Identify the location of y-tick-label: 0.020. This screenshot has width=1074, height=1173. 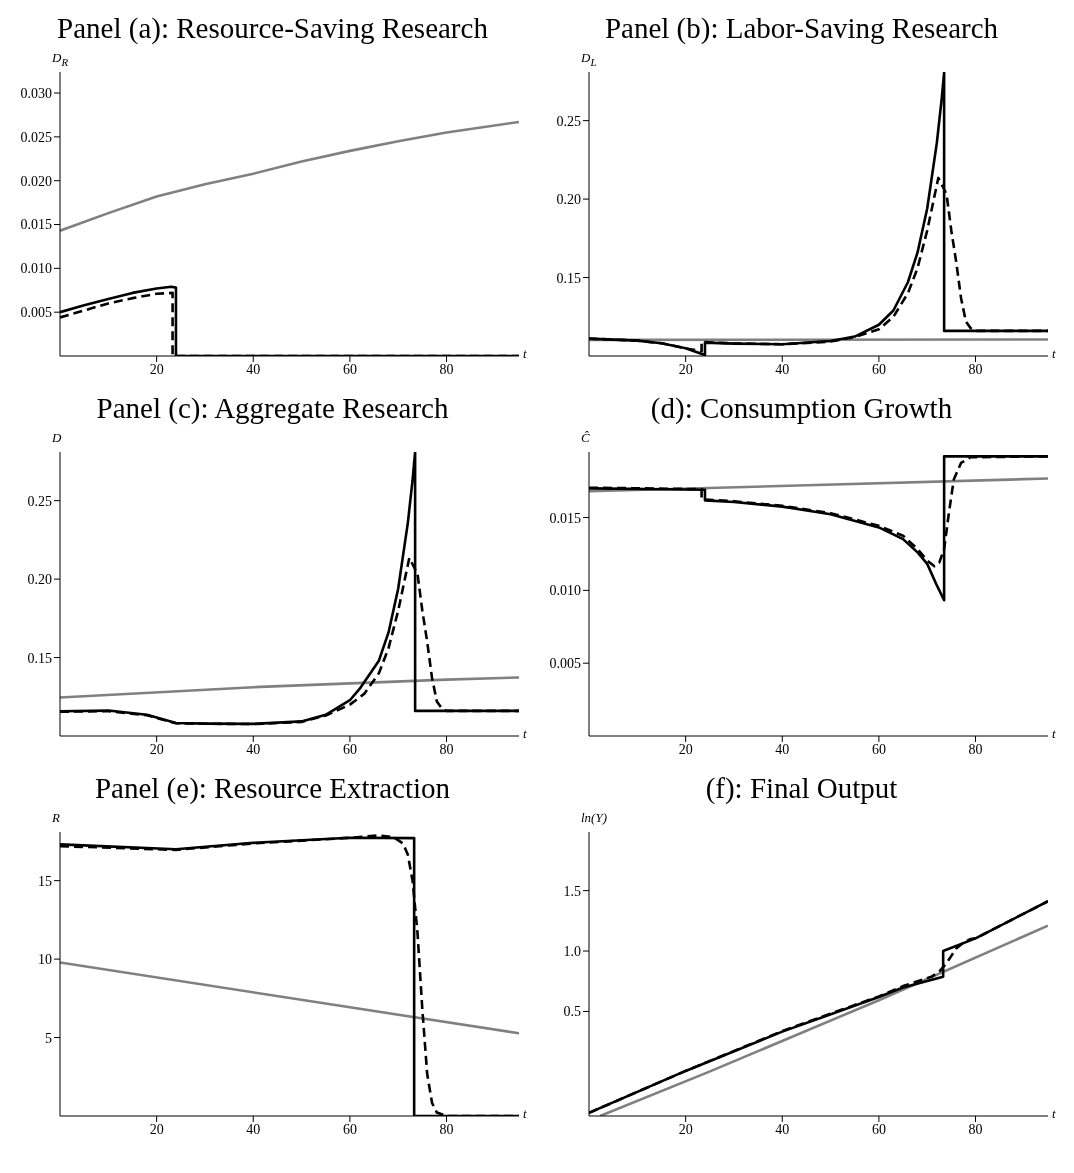
(36, 181).